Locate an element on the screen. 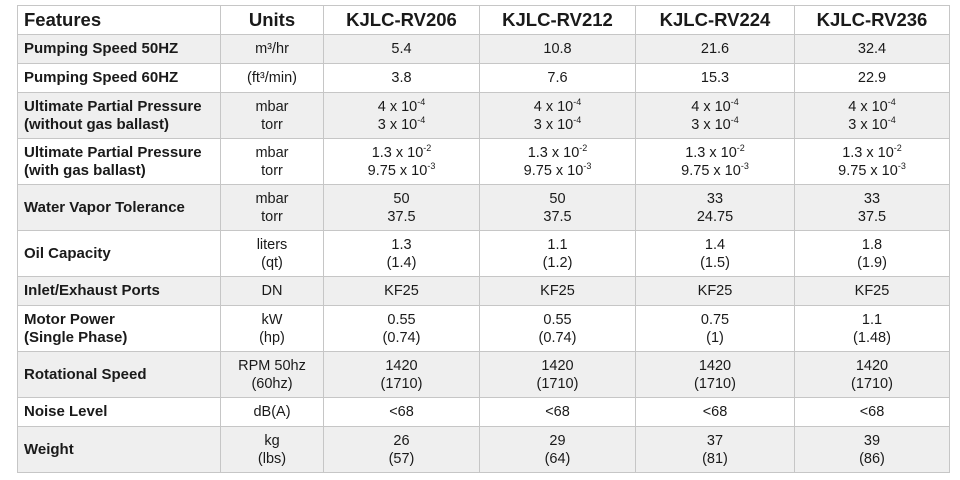  cell-line: 3 x 10⁻⁴ is located at coordinates (715, 123).